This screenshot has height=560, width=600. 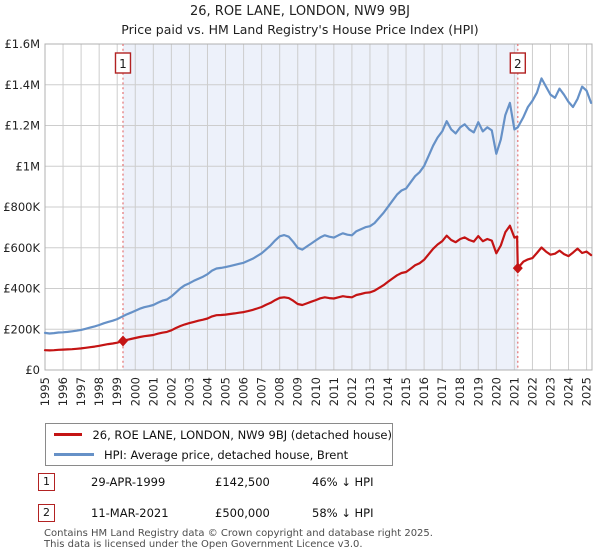 I want to click on transaction-1-marker: 1, so click(x=46, y=482).